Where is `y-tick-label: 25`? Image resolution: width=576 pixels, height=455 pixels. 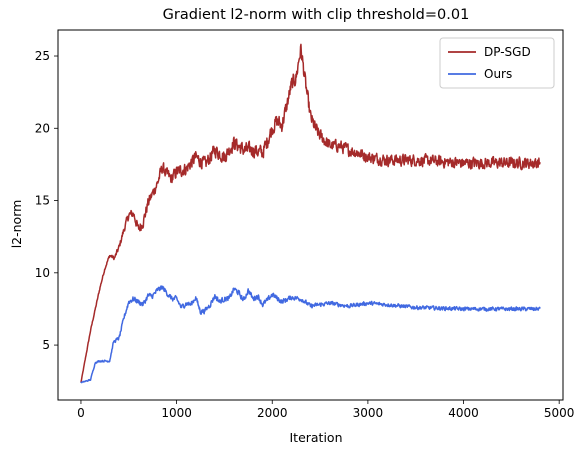 y-tick-label: 25 is located at coordinates (42, 56).